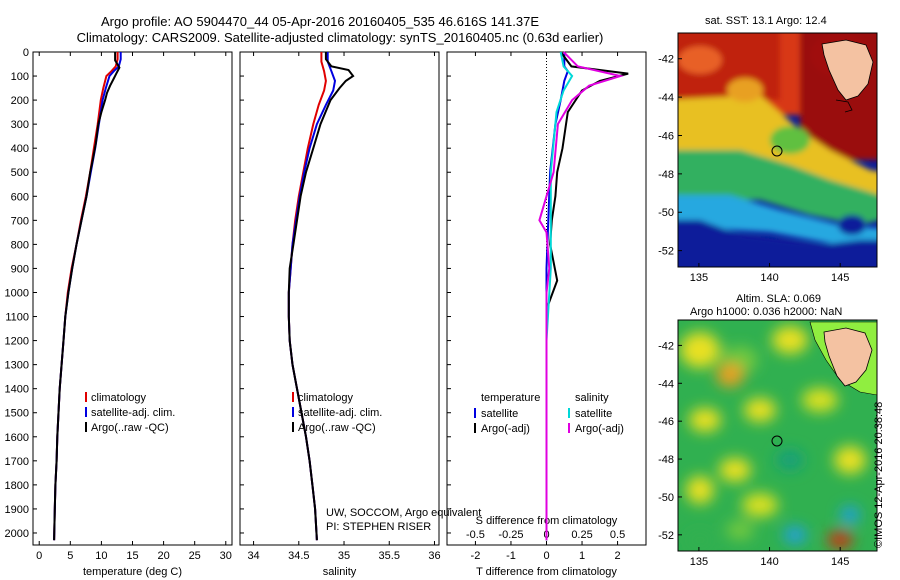 Image resolution: width=900 pixels, height=580 pixels. What do you see at coordinates (17, 318) in the screenshot?
I see `y-tick-label: 1100` at bounding box center [17, 318].